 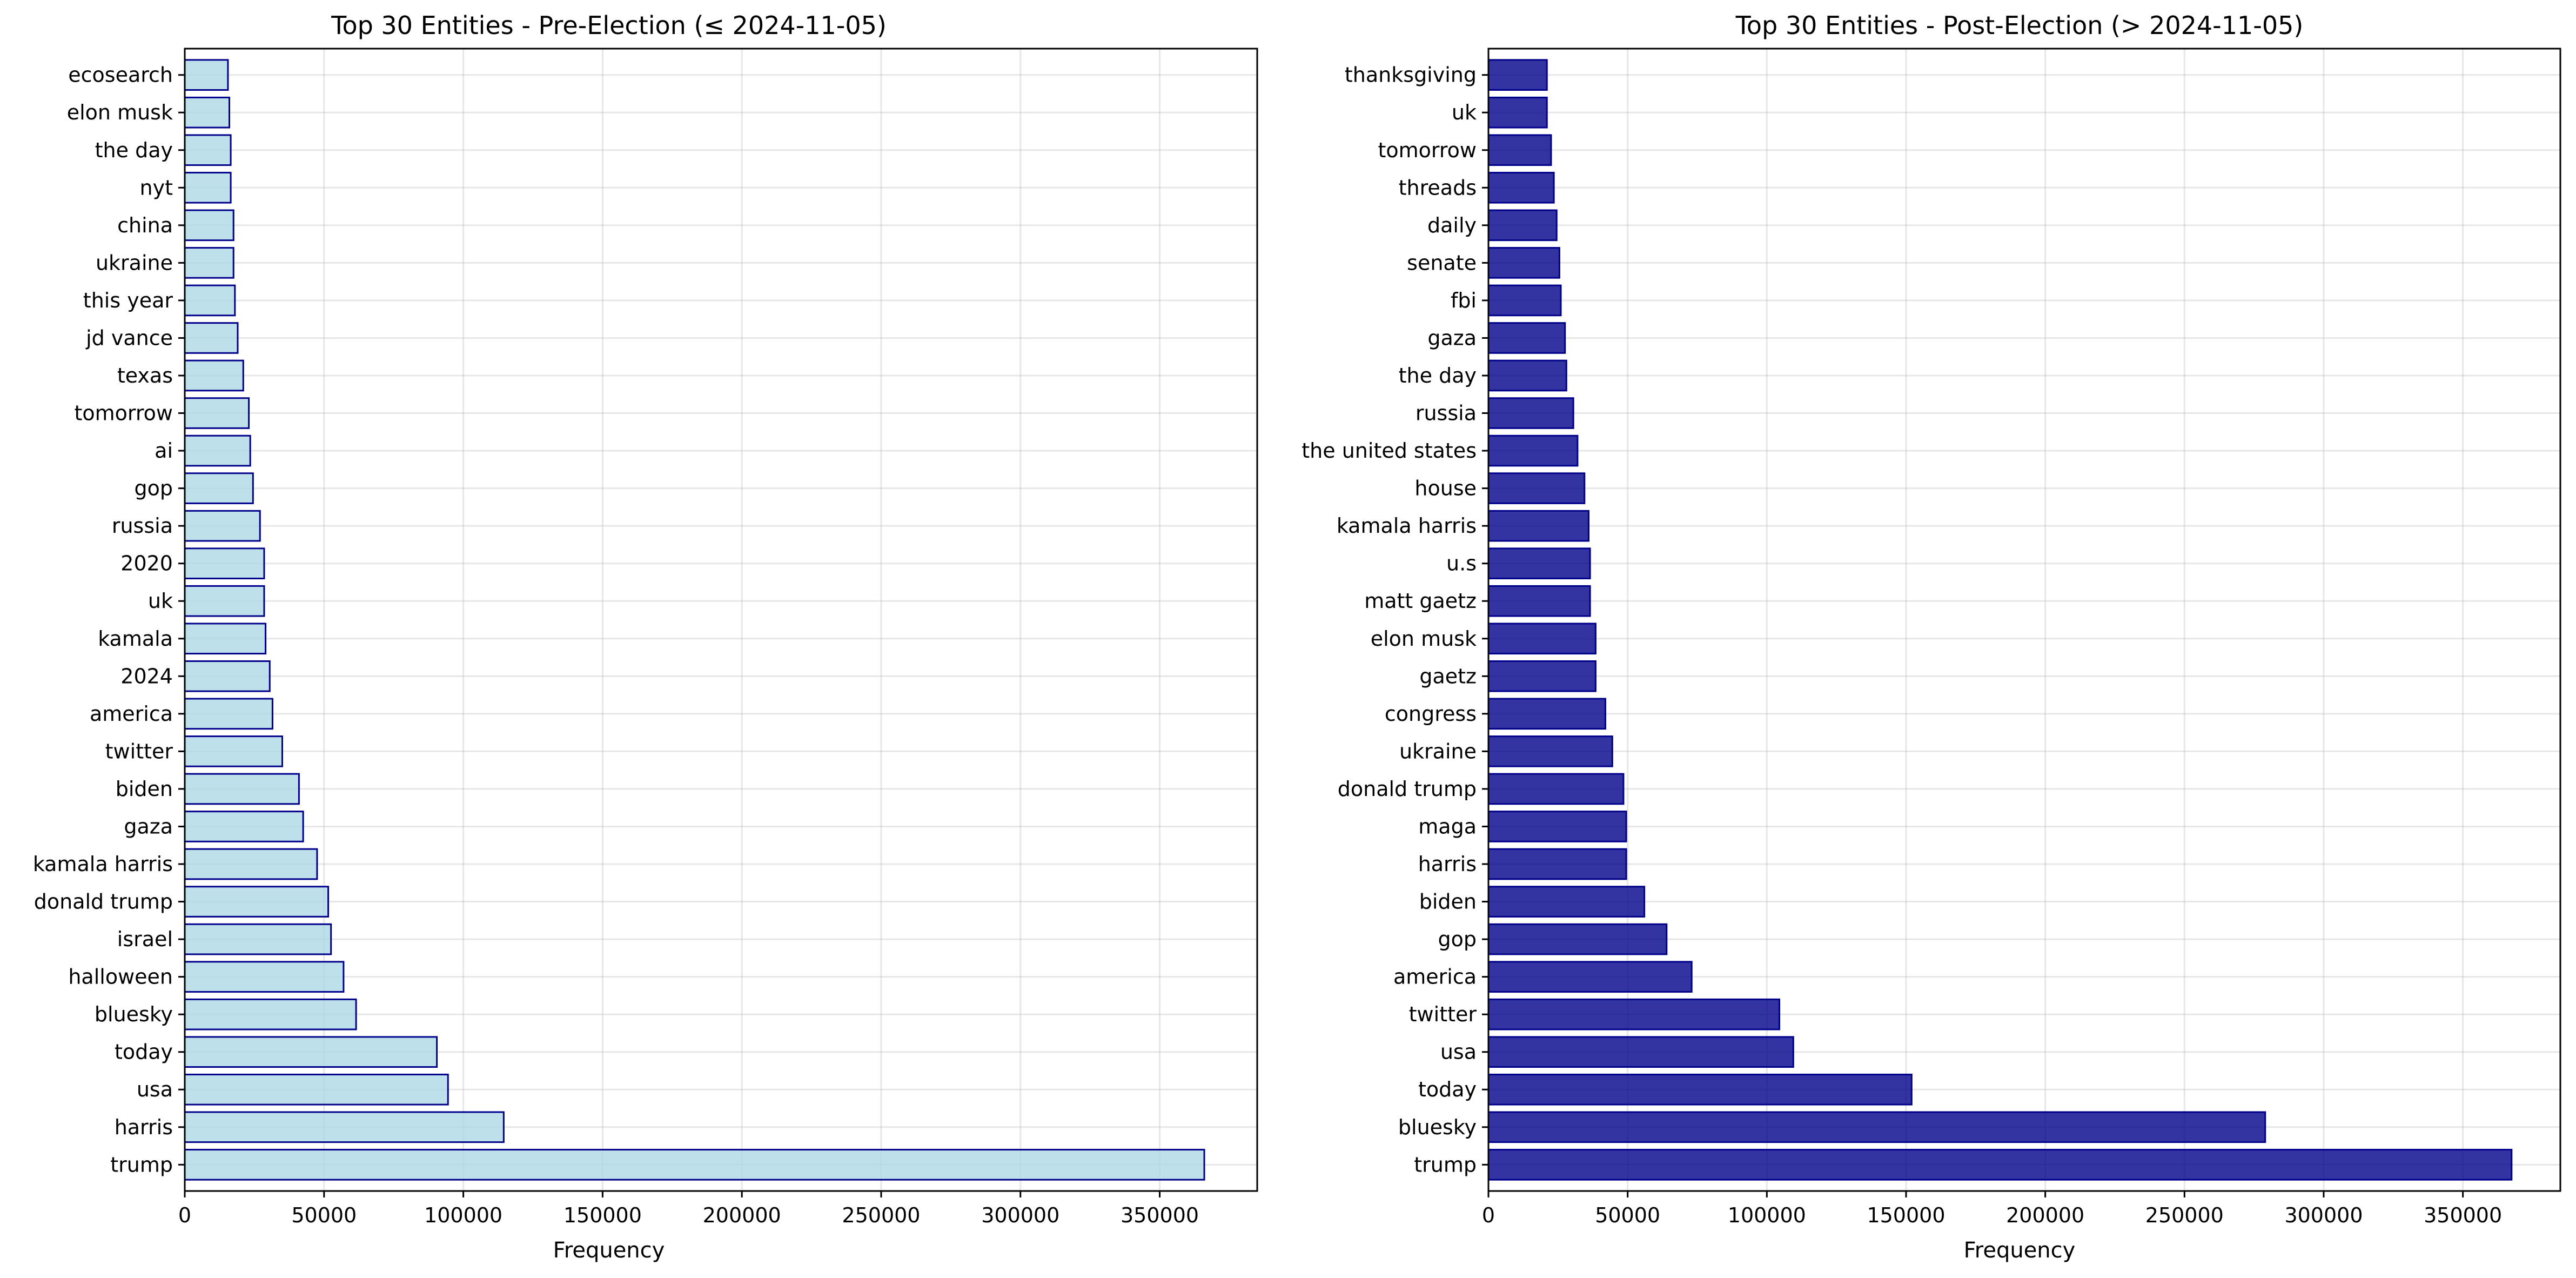 What do you see at coordinates (2000, 1165) in the screenshot?
I see `post-election-bar-trump` at bounding box center [2000, 1165].